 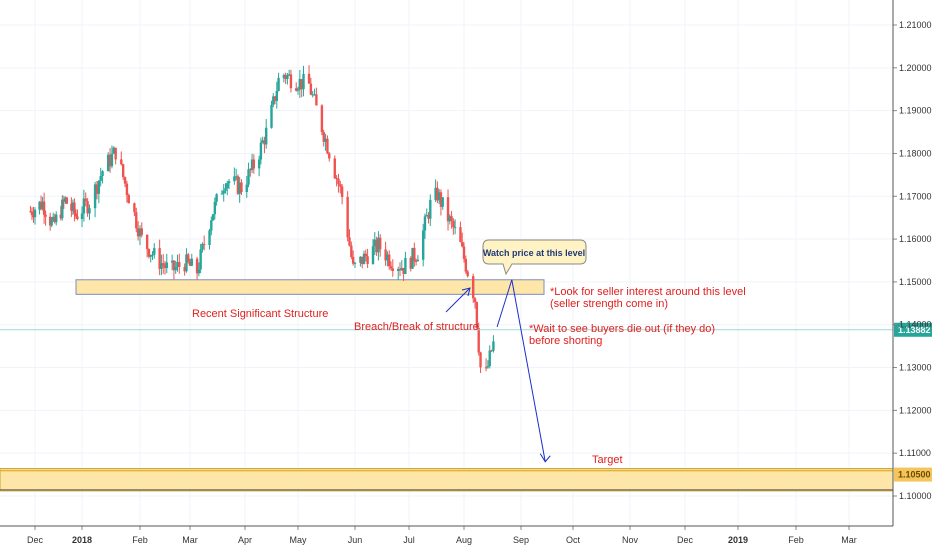 I want to click on target-zone, so click(x=447, y=480).